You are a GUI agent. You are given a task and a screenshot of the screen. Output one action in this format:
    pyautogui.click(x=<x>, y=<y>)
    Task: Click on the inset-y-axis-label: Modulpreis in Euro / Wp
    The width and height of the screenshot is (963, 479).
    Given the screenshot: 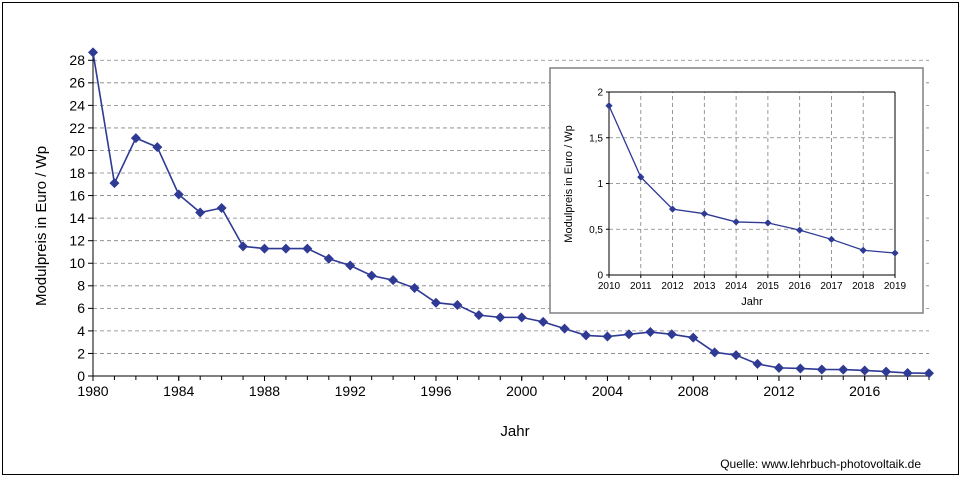 What is the action you would take?
    pyautogui.click(x=569, y=183)
    